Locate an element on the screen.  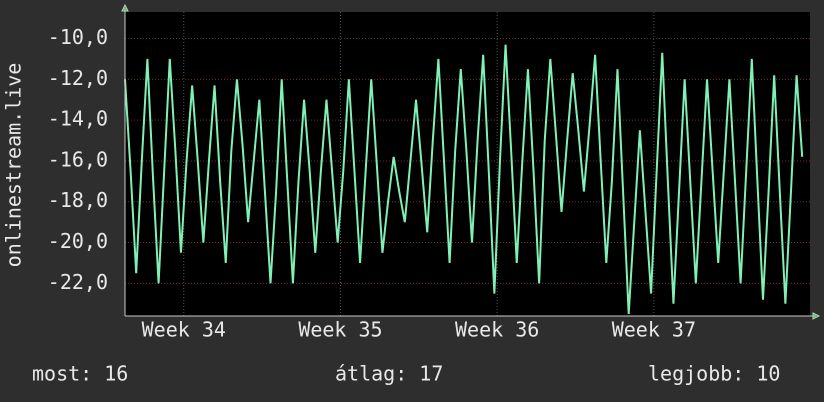
x-tick-label: Week 36 is located at coordinates (497, 330).